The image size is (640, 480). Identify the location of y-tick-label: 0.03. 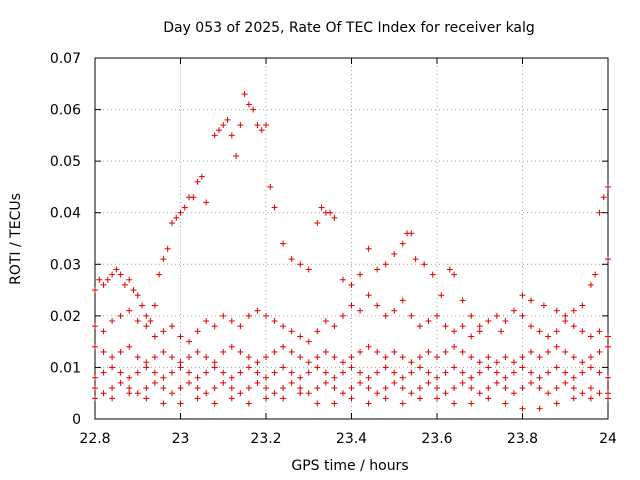
(65, 265).